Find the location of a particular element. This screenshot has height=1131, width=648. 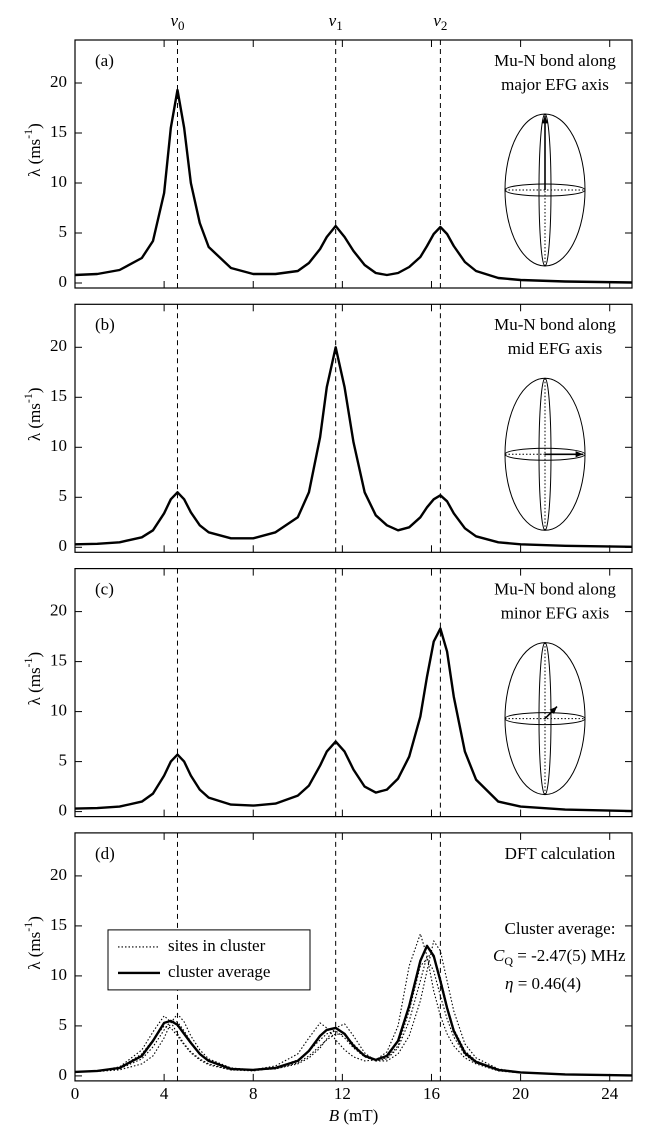

marker-label: ν1 is located at coordinates (336, 22).